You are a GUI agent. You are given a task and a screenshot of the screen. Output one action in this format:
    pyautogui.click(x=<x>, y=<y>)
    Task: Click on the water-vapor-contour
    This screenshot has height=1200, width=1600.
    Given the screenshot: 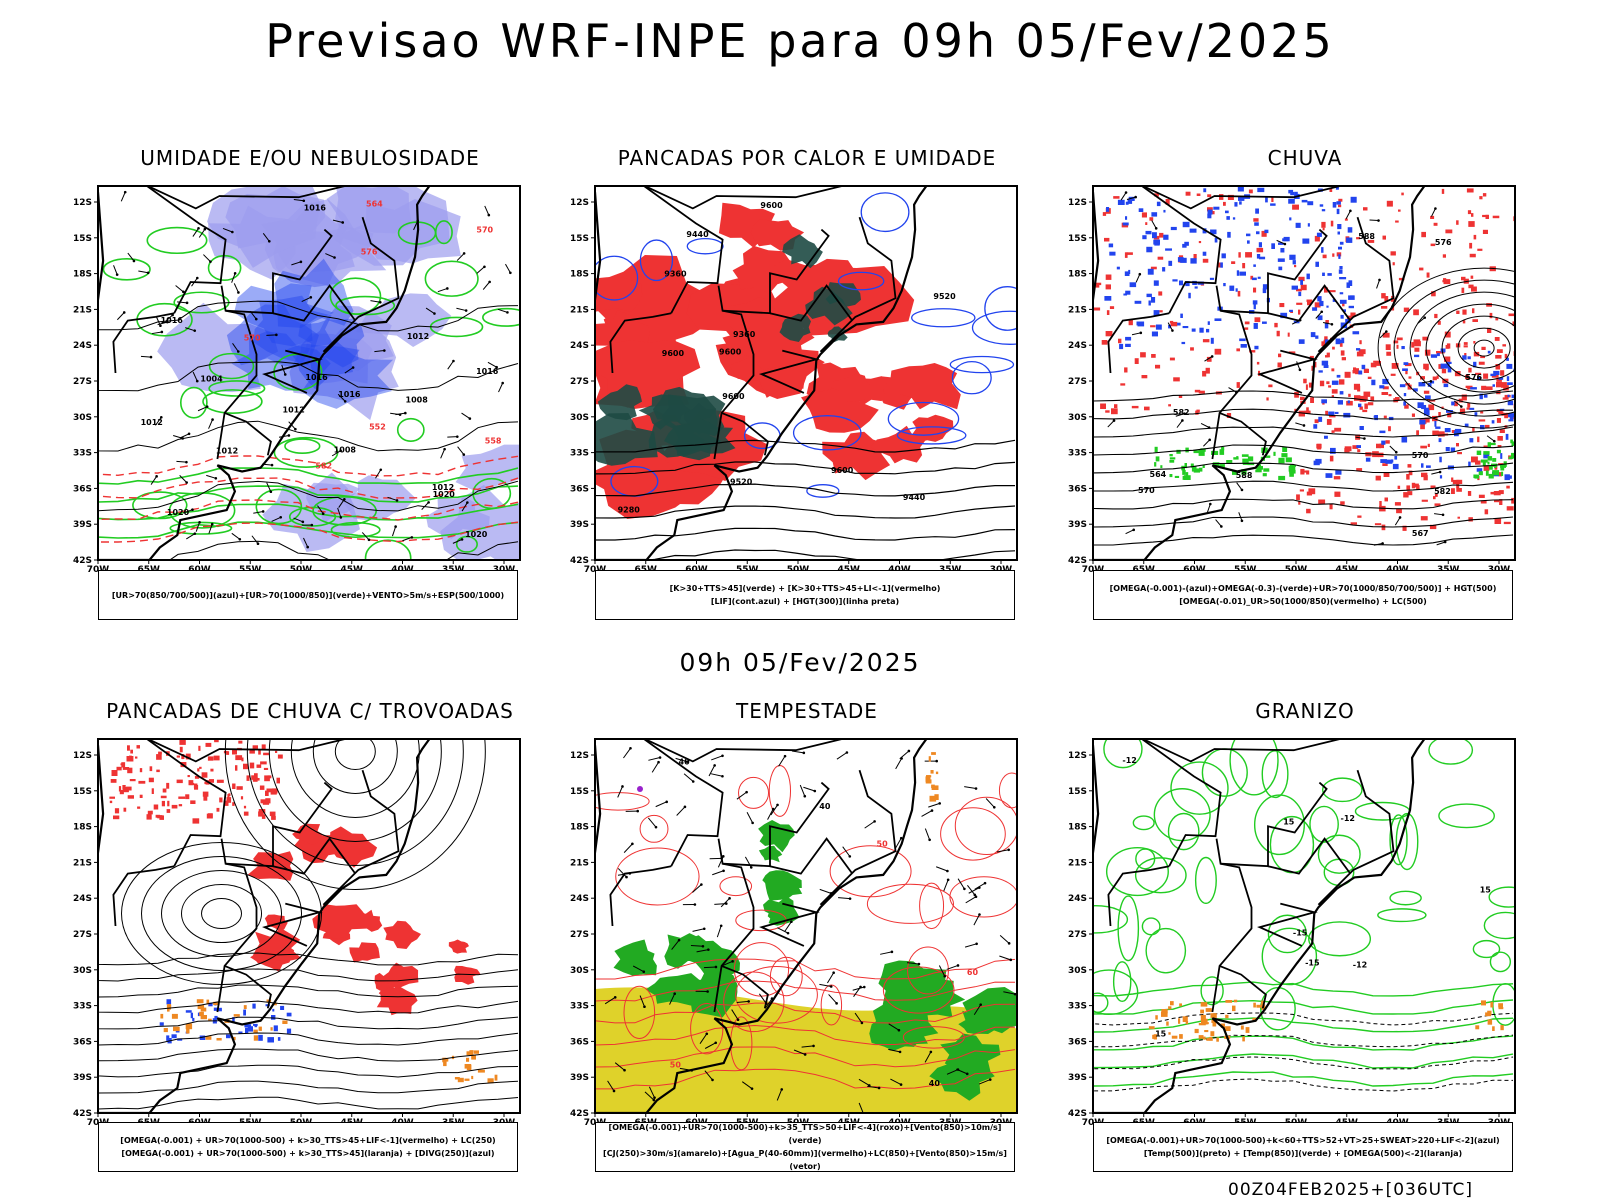 What is the action you would take?
    pyautogui.click(x=639, y=1012)
    